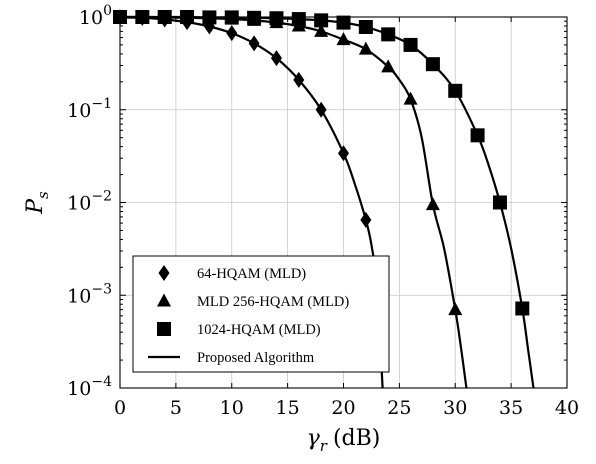  Describe the element at coordinates (399, 408) in the screenshot. I see `x-tick-label: 25` at that location.